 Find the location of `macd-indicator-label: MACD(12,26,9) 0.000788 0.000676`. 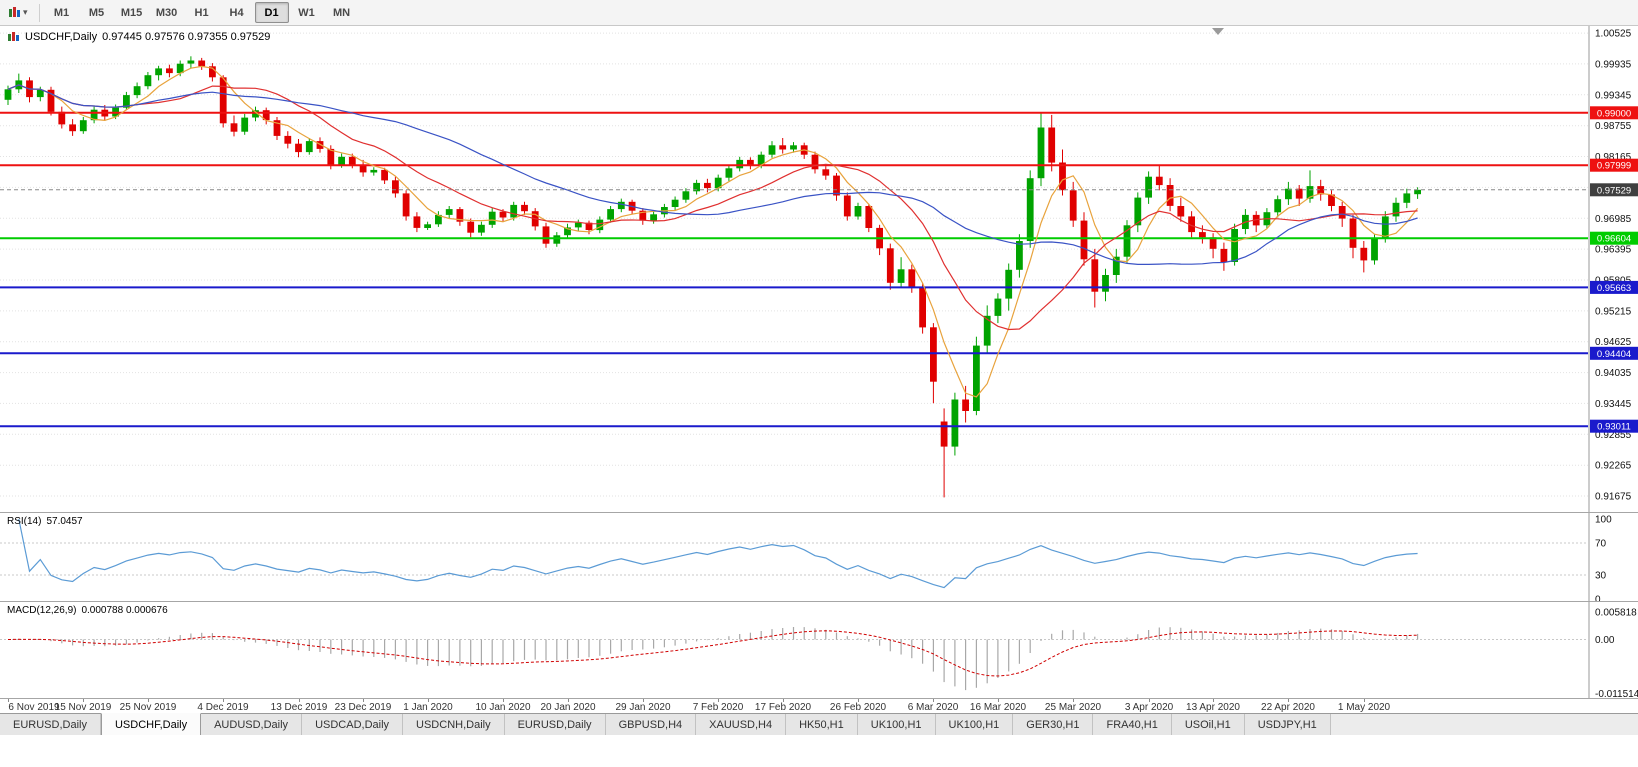

macd-indicator-label: MACD(12,26,9) 0.000788 0.000676 is located at coordinates (87, 610).